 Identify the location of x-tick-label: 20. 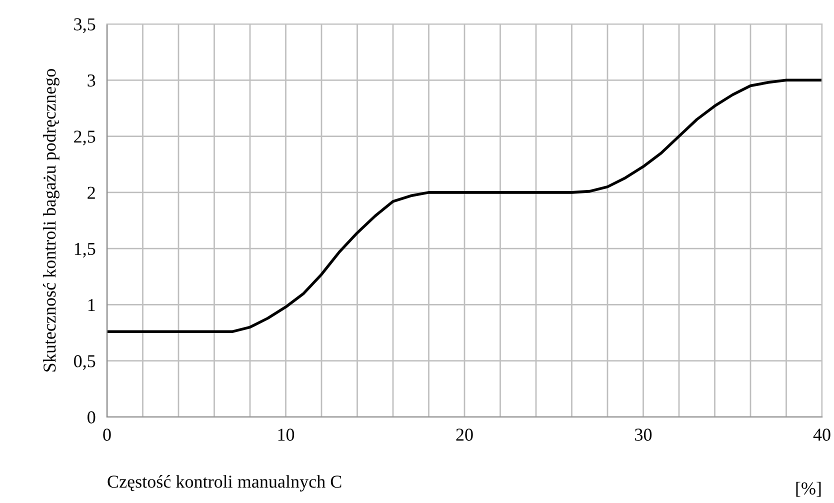
(464, 434).